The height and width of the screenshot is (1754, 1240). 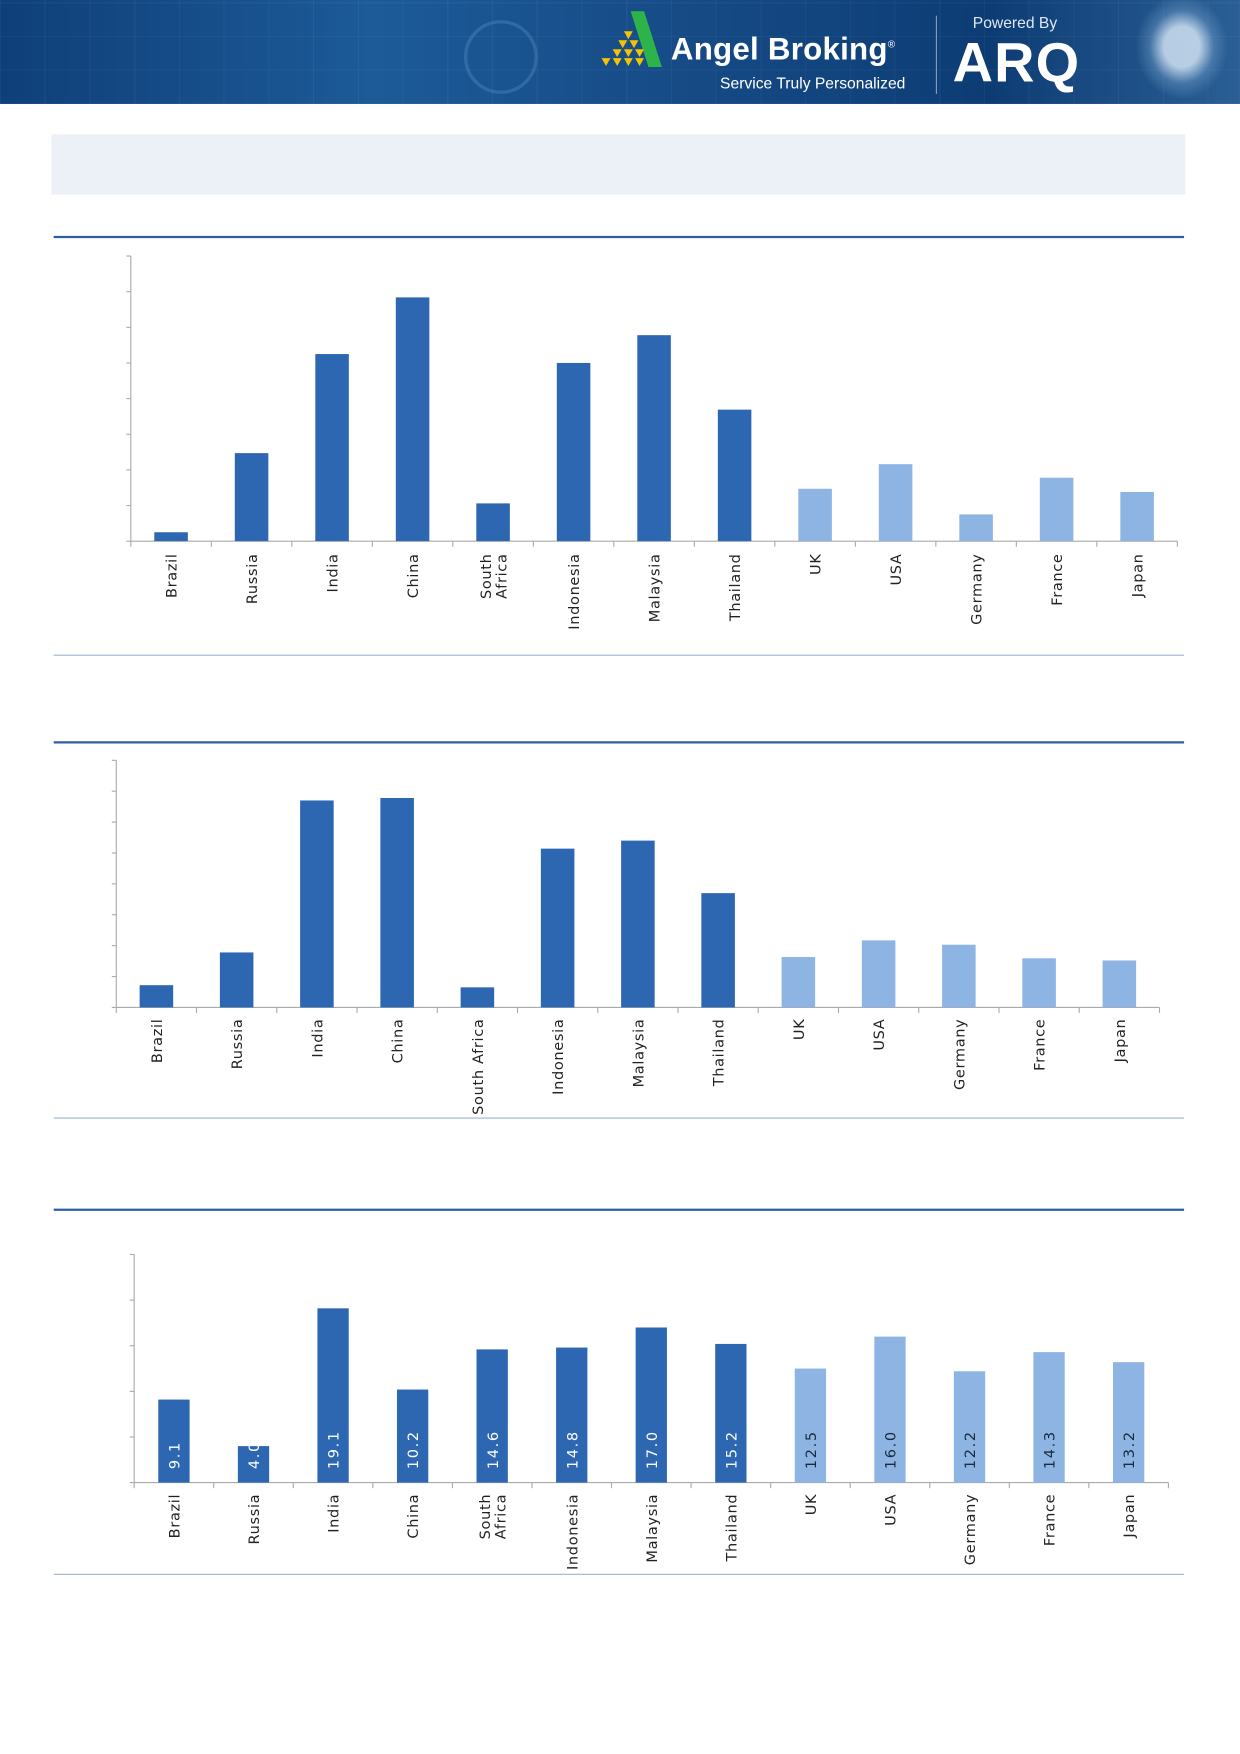 What do you see at coordinates (1130, 1449) in the screenshot?
I see `data-label: 13.2` at bounding box center [1130, 1449].